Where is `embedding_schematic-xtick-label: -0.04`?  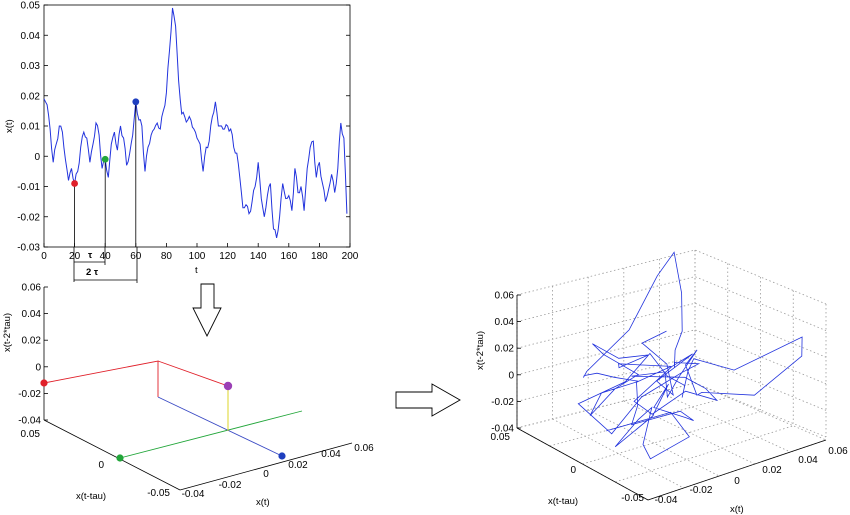 embedding_schematic-xtick-label: -0.04 is located at coordinates (193, 494).